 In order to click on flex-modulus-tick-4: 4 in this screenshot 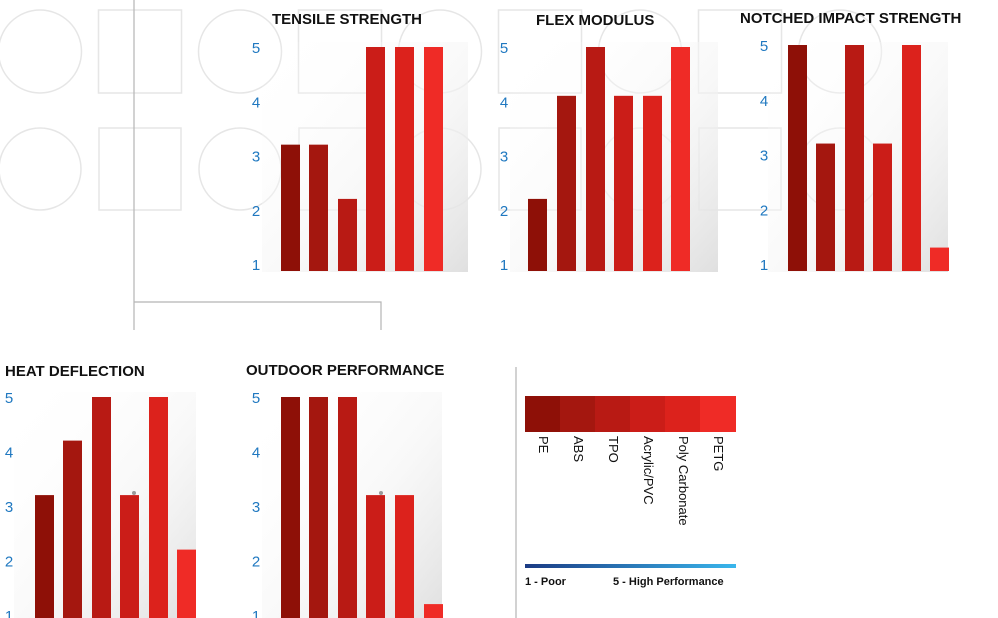, I will do `click(504, 102)`.